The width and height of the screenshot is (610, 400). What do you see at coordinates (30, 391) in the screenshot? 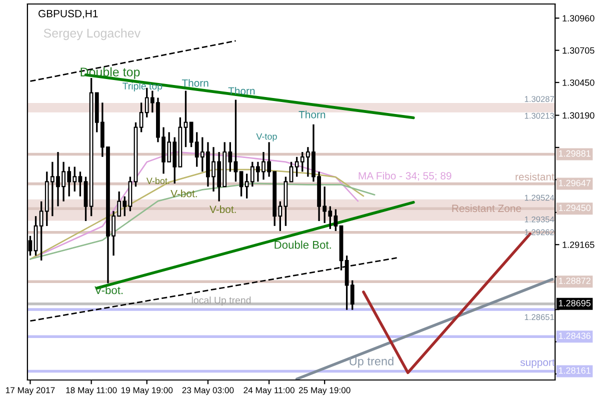
I see `x-tick-label: 17 May 2017` at bounding box center [30, 391].